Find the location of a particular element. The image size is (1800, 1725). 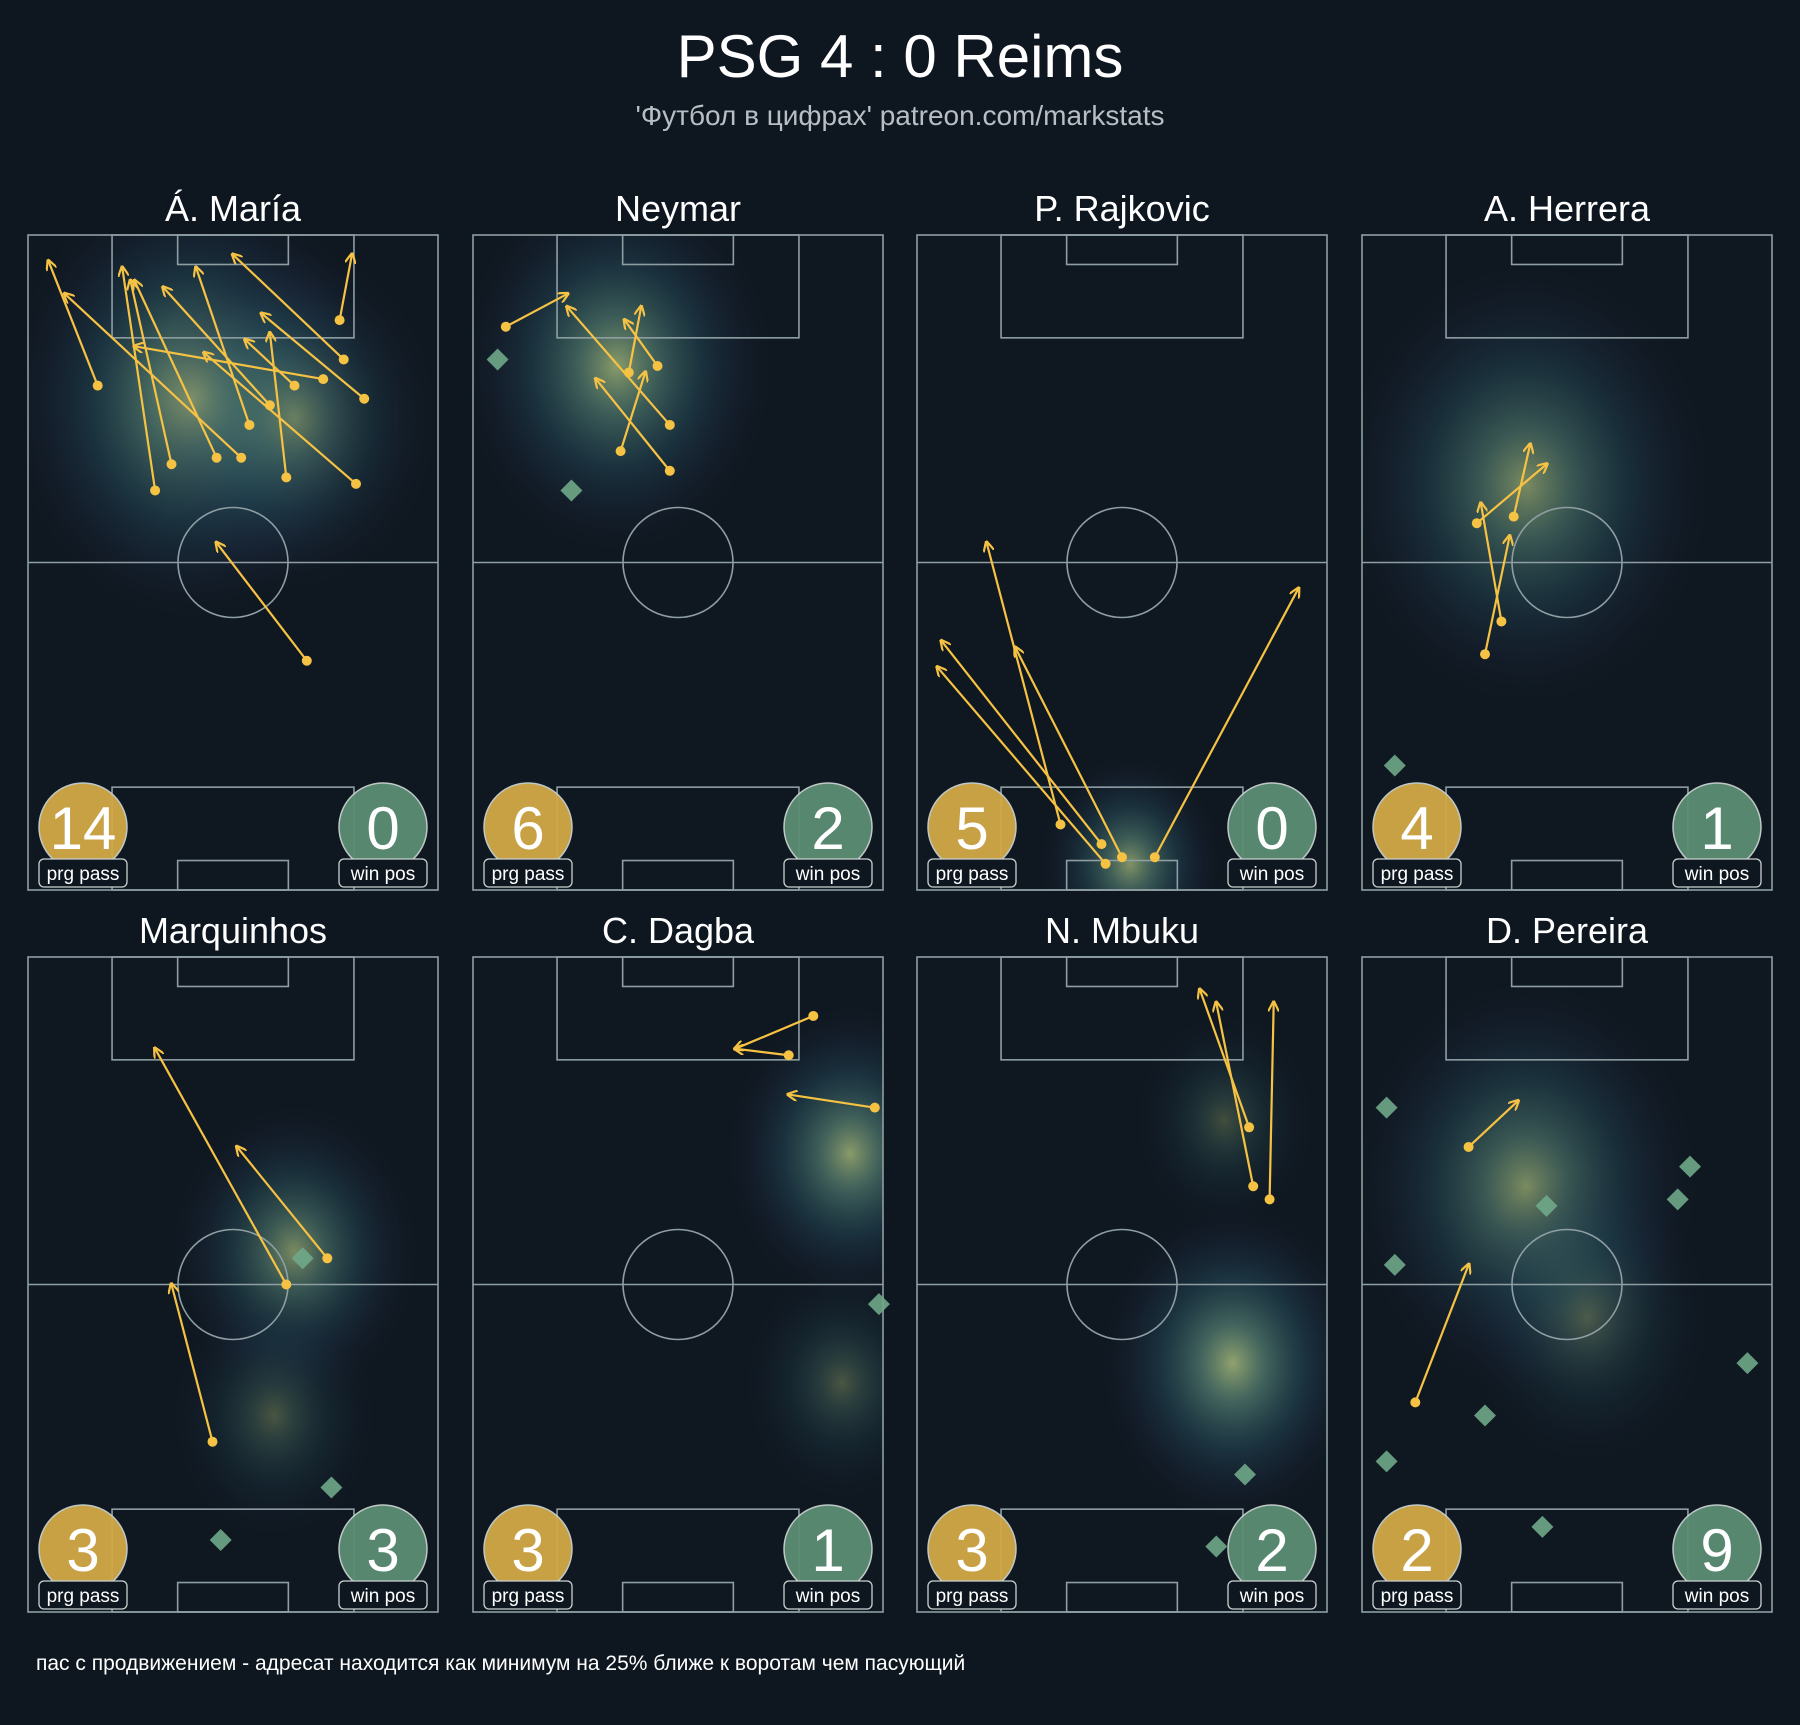

prg-pass-badge-value: 2 is located at coordinates (1416, 1550).